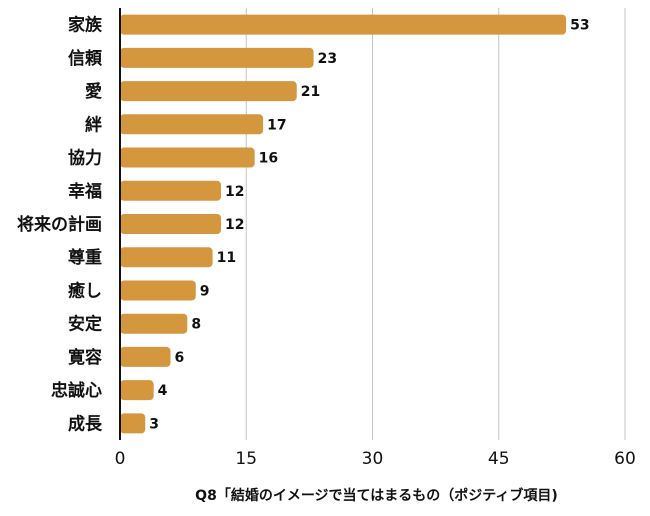 This screenshot has width=650, height=516. Describe the element at coordinates (85, 423) in the screenshot. I see `category-label: 成長` at that location.